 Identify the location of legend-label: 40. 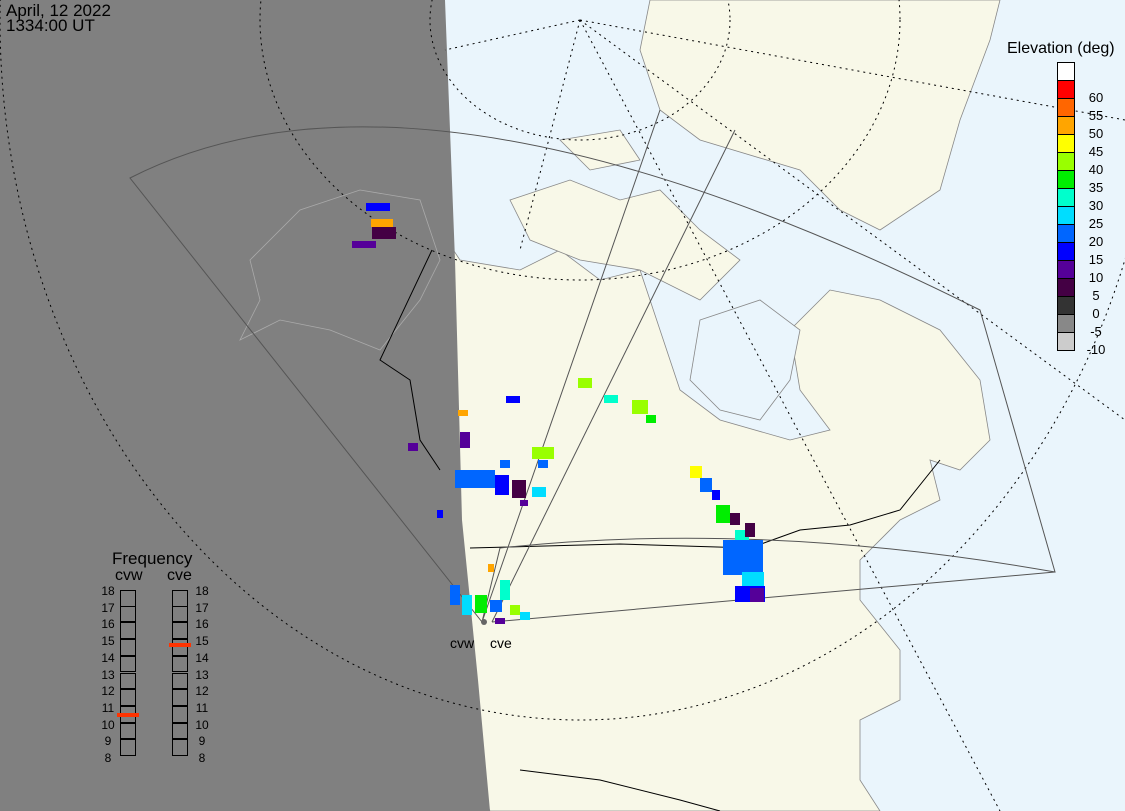
(1096, 169).